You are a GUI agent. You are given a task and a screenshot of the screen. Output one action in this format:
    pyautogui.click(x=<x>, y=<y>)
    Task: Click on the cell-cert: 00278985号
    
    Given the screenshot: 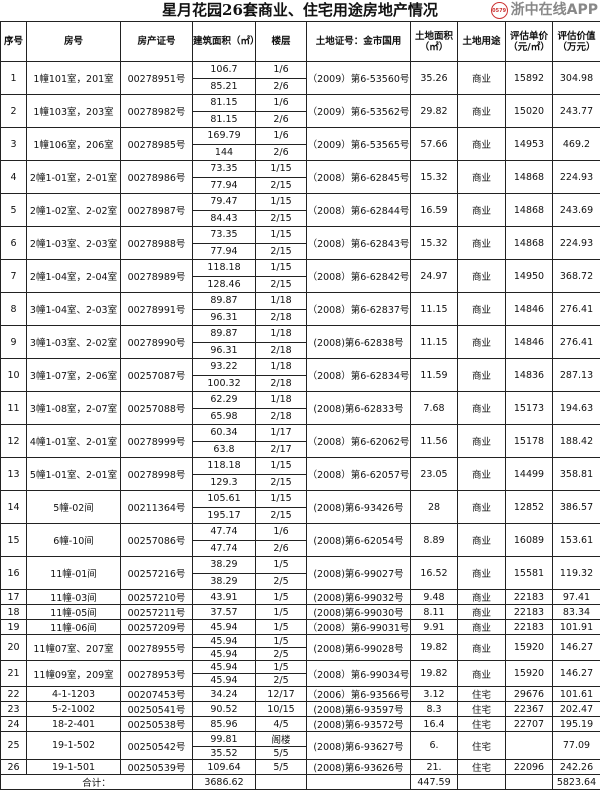 What is the action you would take?
    pyautogui.click(x=157, y=144)
    